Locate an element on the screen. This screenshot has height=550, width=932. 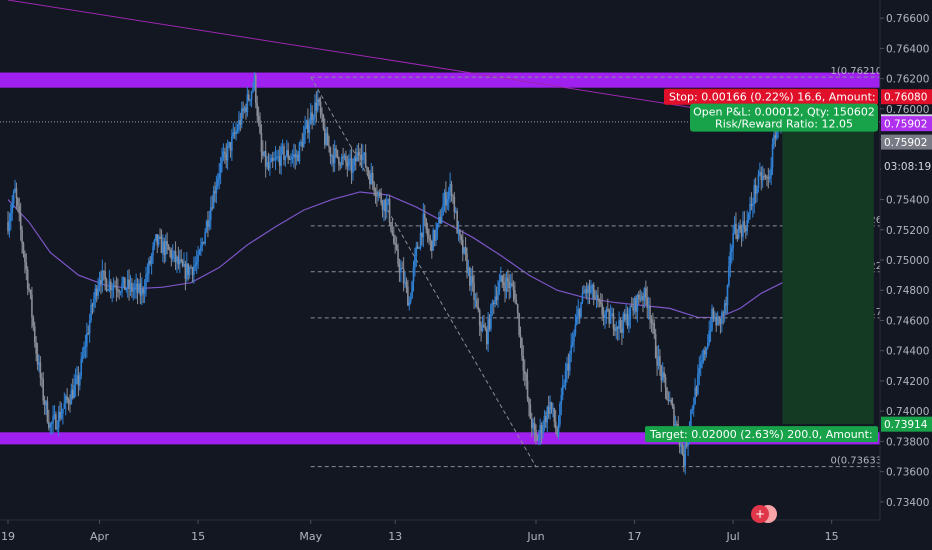
time-tick-label: 13 is located at coordinates (395, 536).